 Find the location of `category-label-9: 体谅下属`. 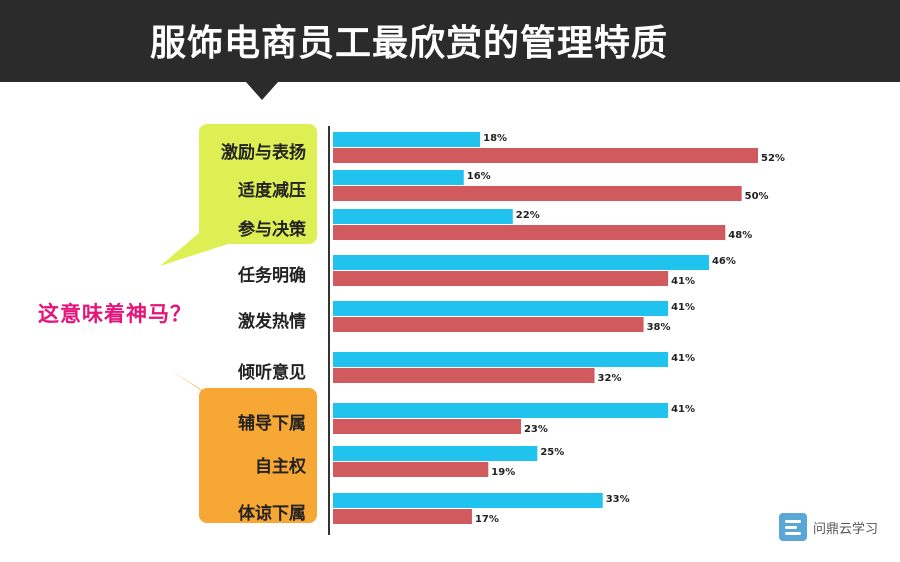

category-label-9: 体谅下属 is located at coordinates (272, 514).